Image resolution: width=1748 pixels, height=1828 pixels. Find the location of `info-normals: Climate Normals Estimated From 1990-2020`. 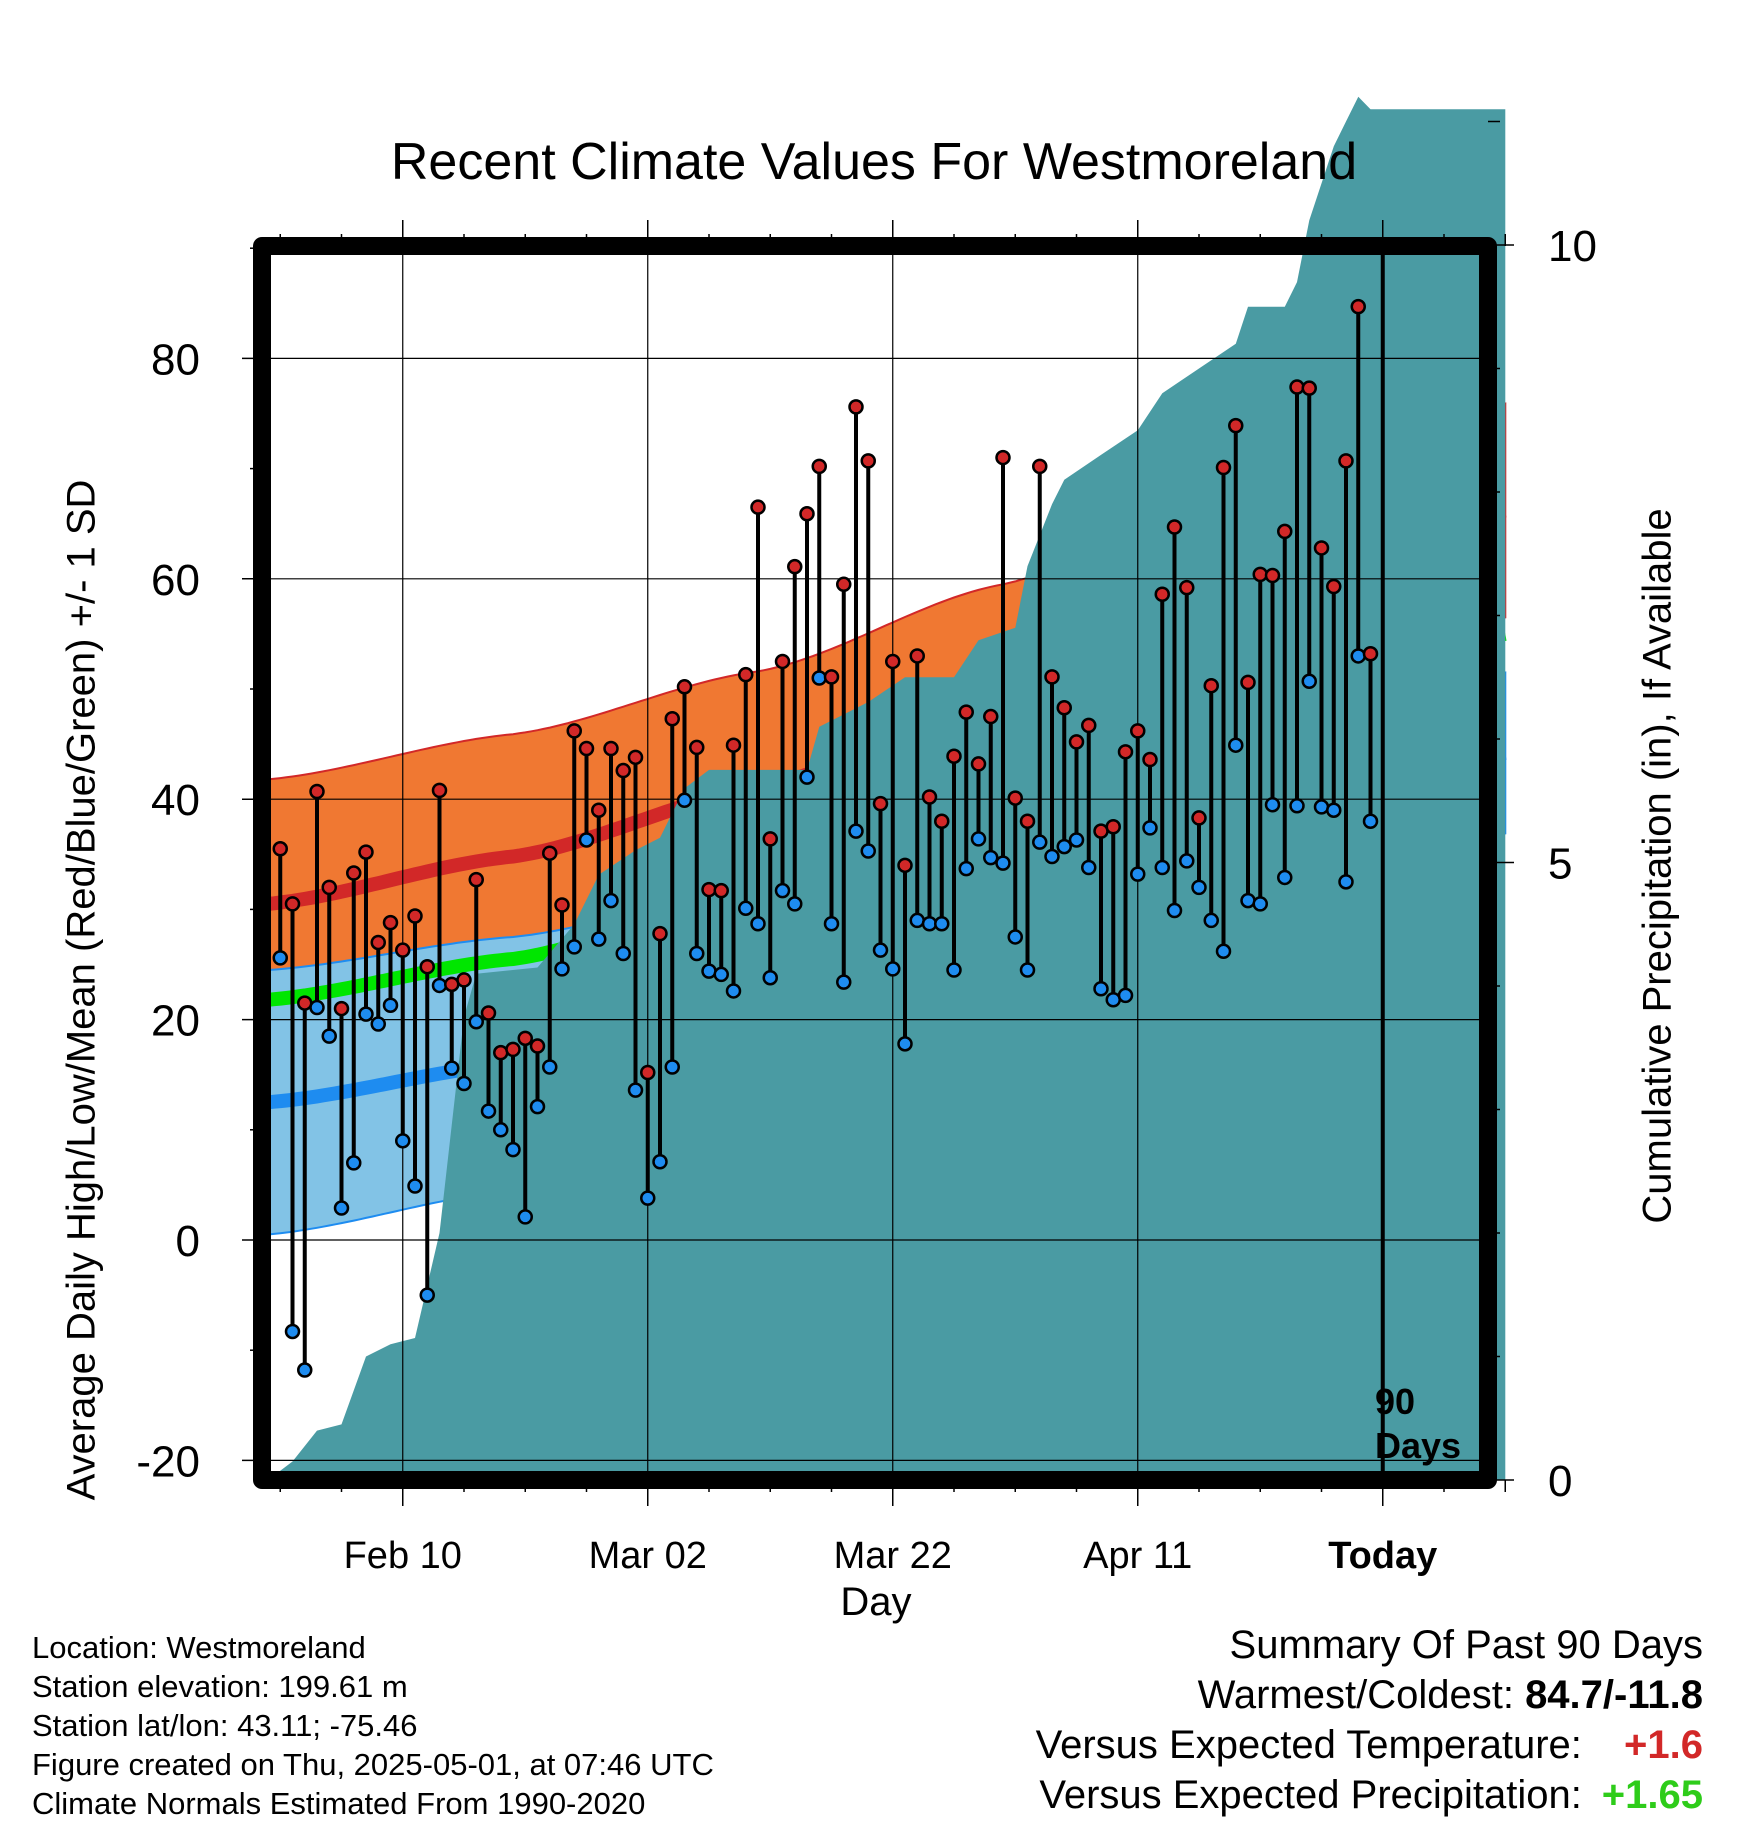

info-normals: Climate Normals Estimated From 1990-2020 is located at coordinates (339, 1803).